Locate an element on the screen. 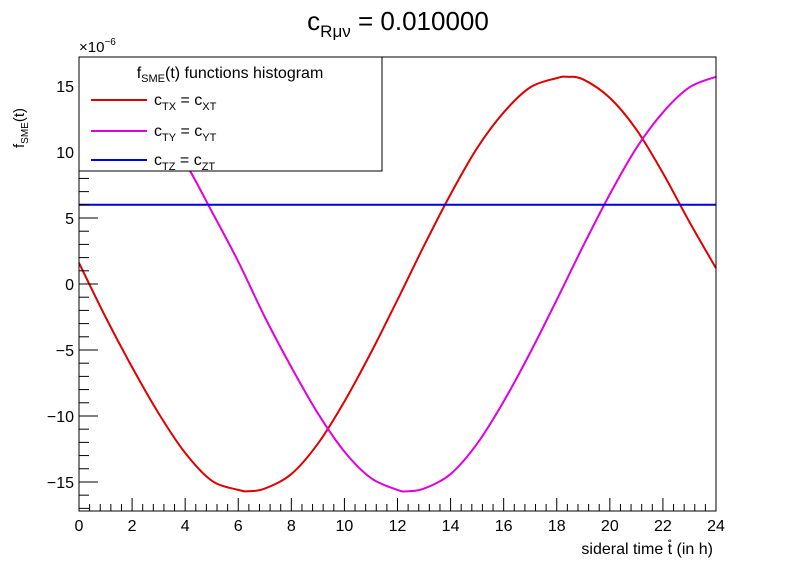  y-tick-label: 10 is located at coordinates (65, 153).